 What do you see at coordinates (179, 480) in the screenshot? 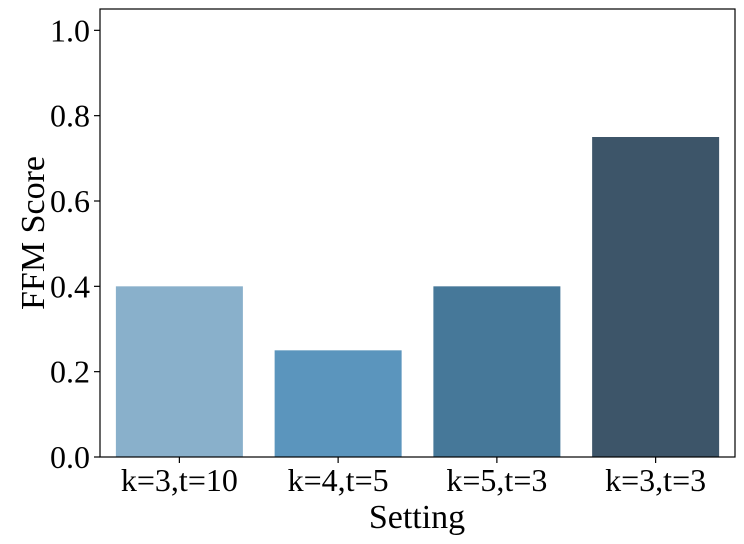
I see `x-tick-label-0: k=3,t=10` at bounding box center [179, 480].